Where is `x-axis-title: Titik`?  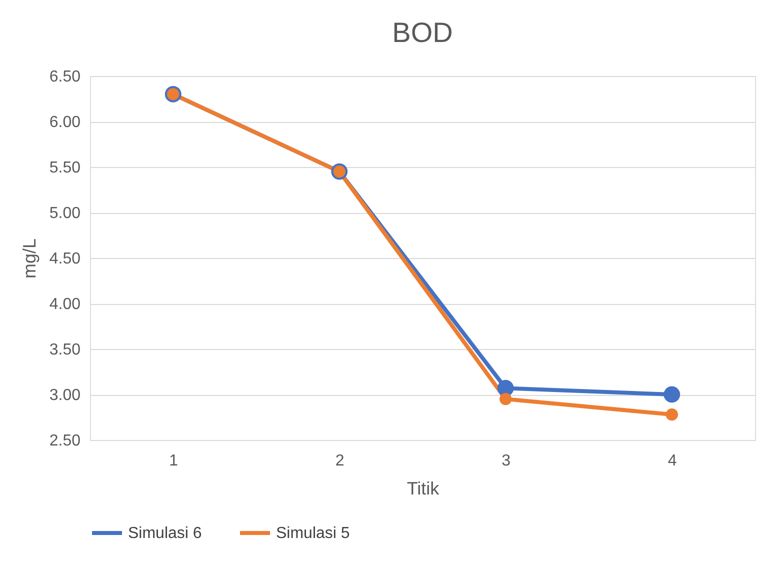
x-axis-title: Titik is located at coordinates (423, 488).